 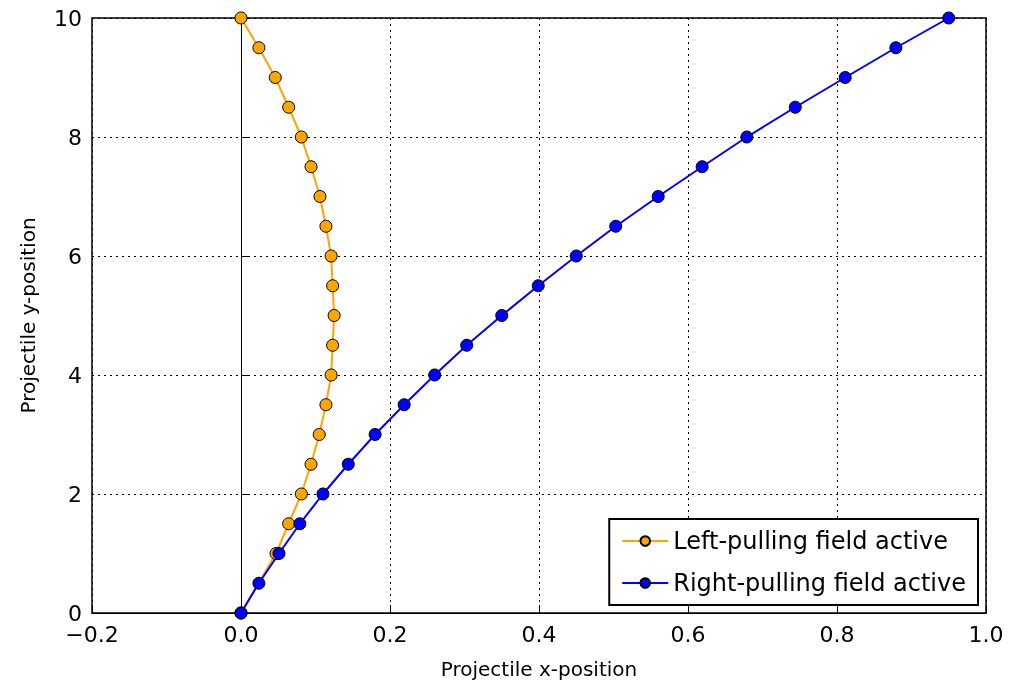 What do you see at coordinates (390, 634) in the screenshot?
I see `x-tick-label: 0.2` at bounding box center [390, 634].